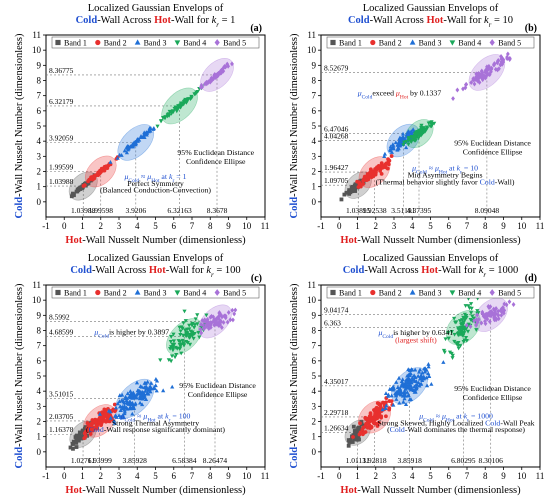 The image size is (550, 499). Describe the element at coordinates (19, 375) in the screenshot. I see `y-axis-label: Cold-Wall Nusselt Number (dimensionless)` at that location.